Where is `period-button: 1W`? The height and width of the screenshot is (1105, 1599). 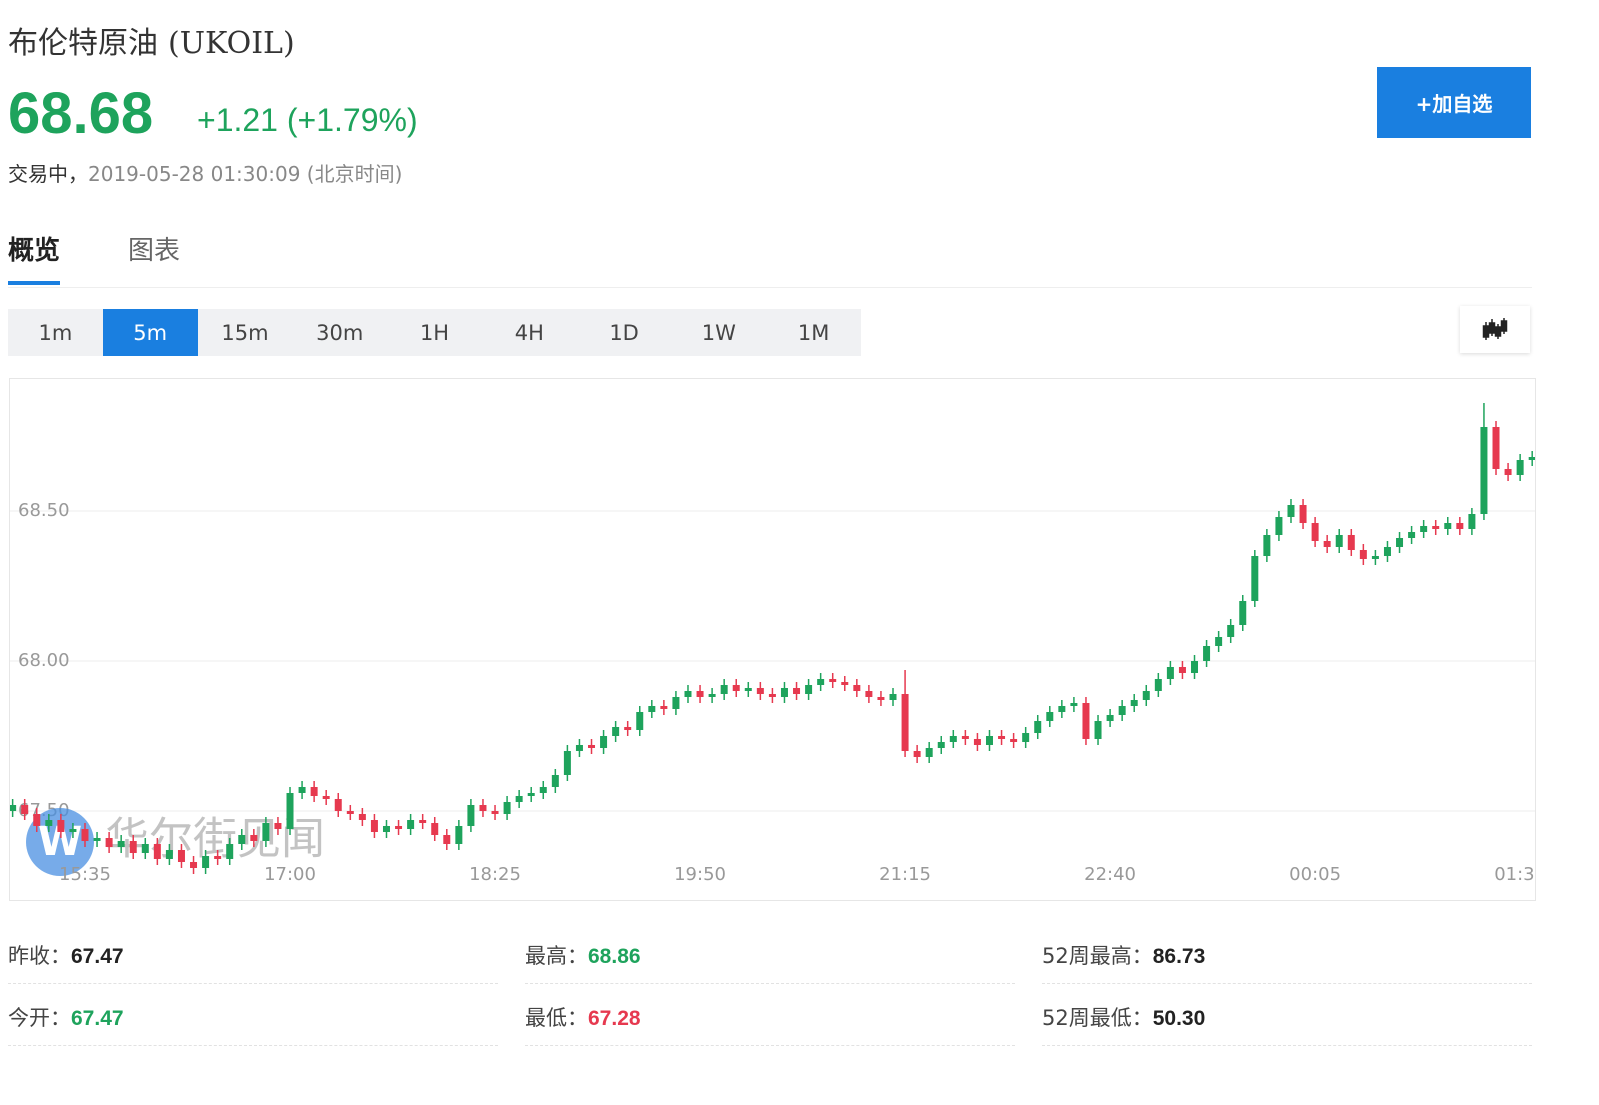
period-button: 1W is located at coordinates (718, 332).